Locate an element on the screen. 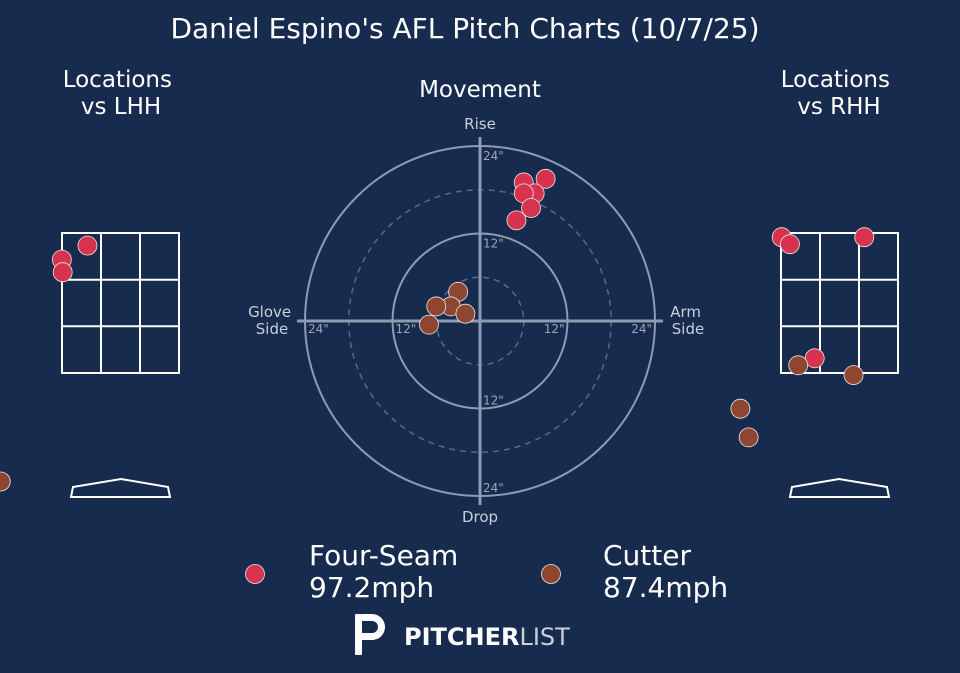  movement-title: Movement is located at coordinates (480, 90).